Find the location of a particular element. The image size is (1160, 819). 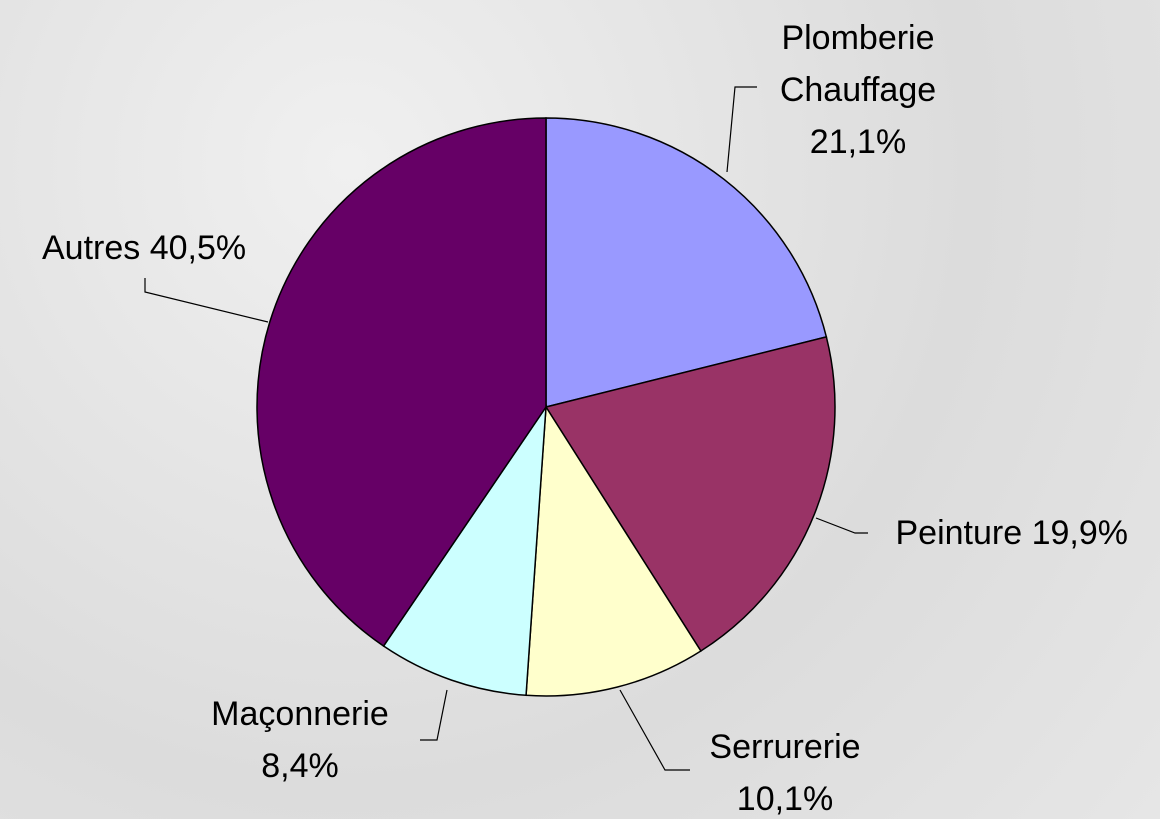

slice-label: Plomberie Chauffage 21,1% is located at coordinates (858, 90).